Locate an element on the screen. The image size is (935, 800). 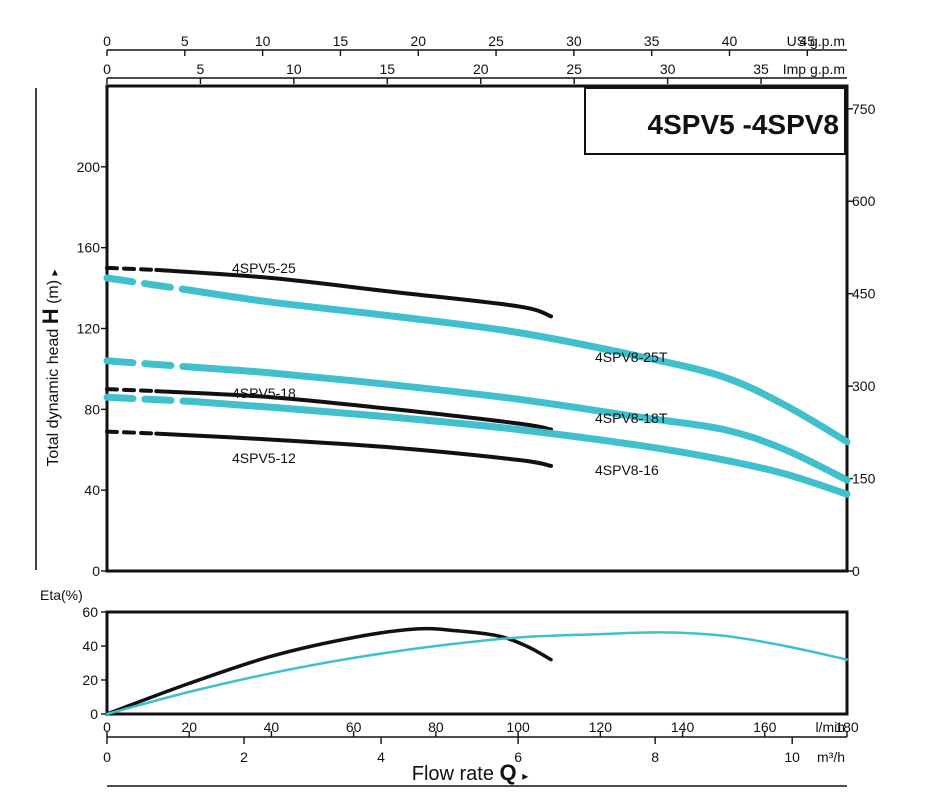
lmin-tick-label: 20 is located at coordinates (189, 727).